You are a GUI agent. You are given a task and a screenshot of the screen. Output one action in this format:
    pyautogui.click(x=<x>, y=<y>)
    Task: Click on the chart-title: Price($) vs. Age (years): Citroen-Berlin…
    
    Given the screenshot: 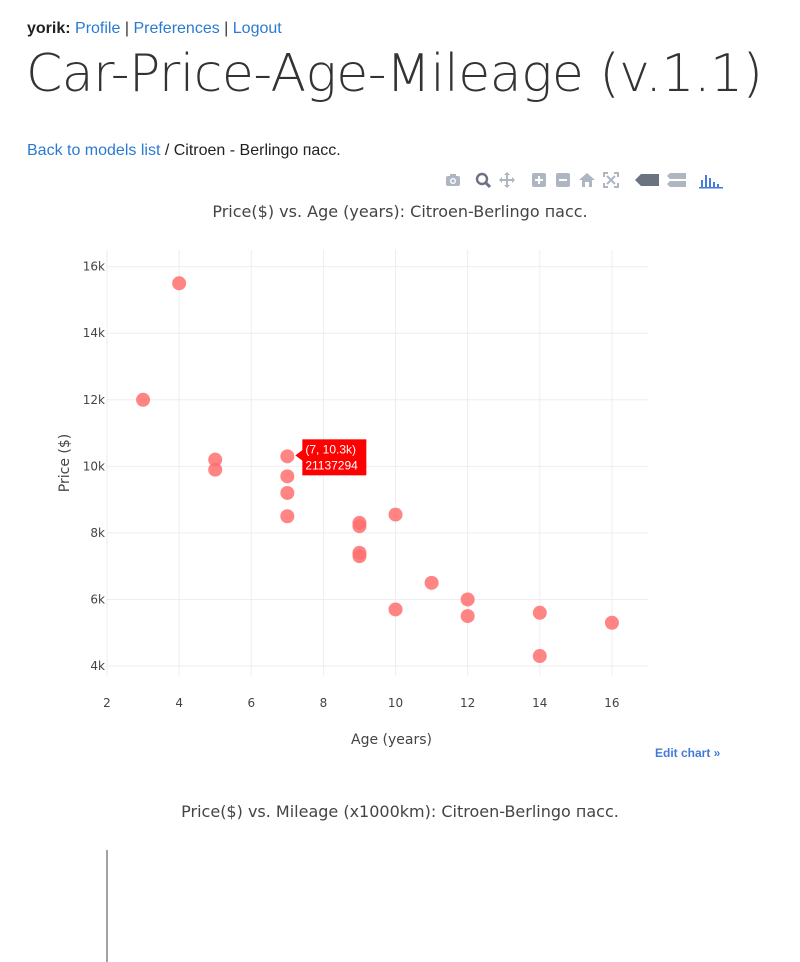 What is the action you would take?
    pyautogui.click(x=400, y=211)
    